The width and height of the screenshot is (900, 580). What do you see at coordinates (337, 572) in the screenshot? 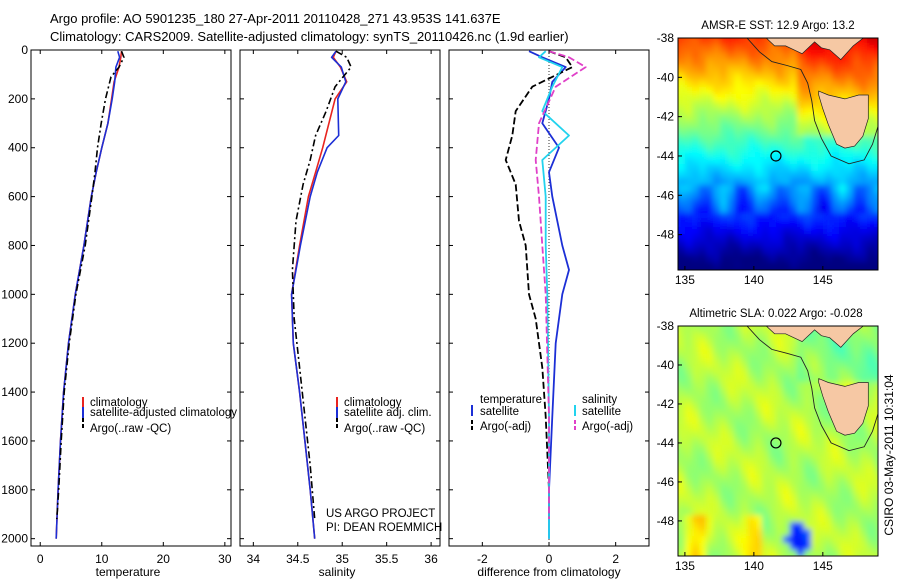
I see `salinity-xlabel: salinity` at bounding box center [337, 572].